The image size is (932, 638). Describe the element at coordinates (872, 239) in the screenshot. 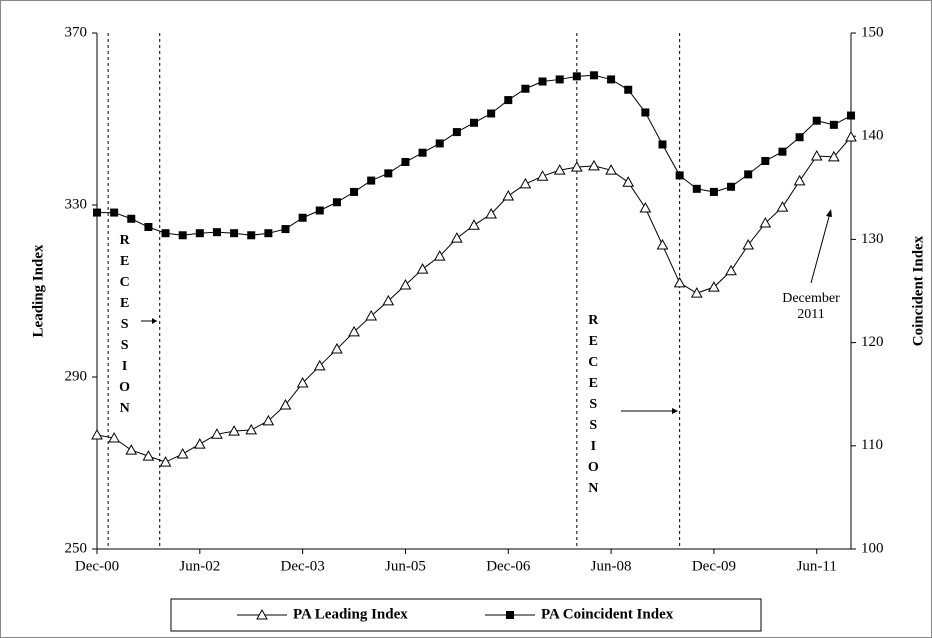

I see `y2-tick-label: 130` at that location.